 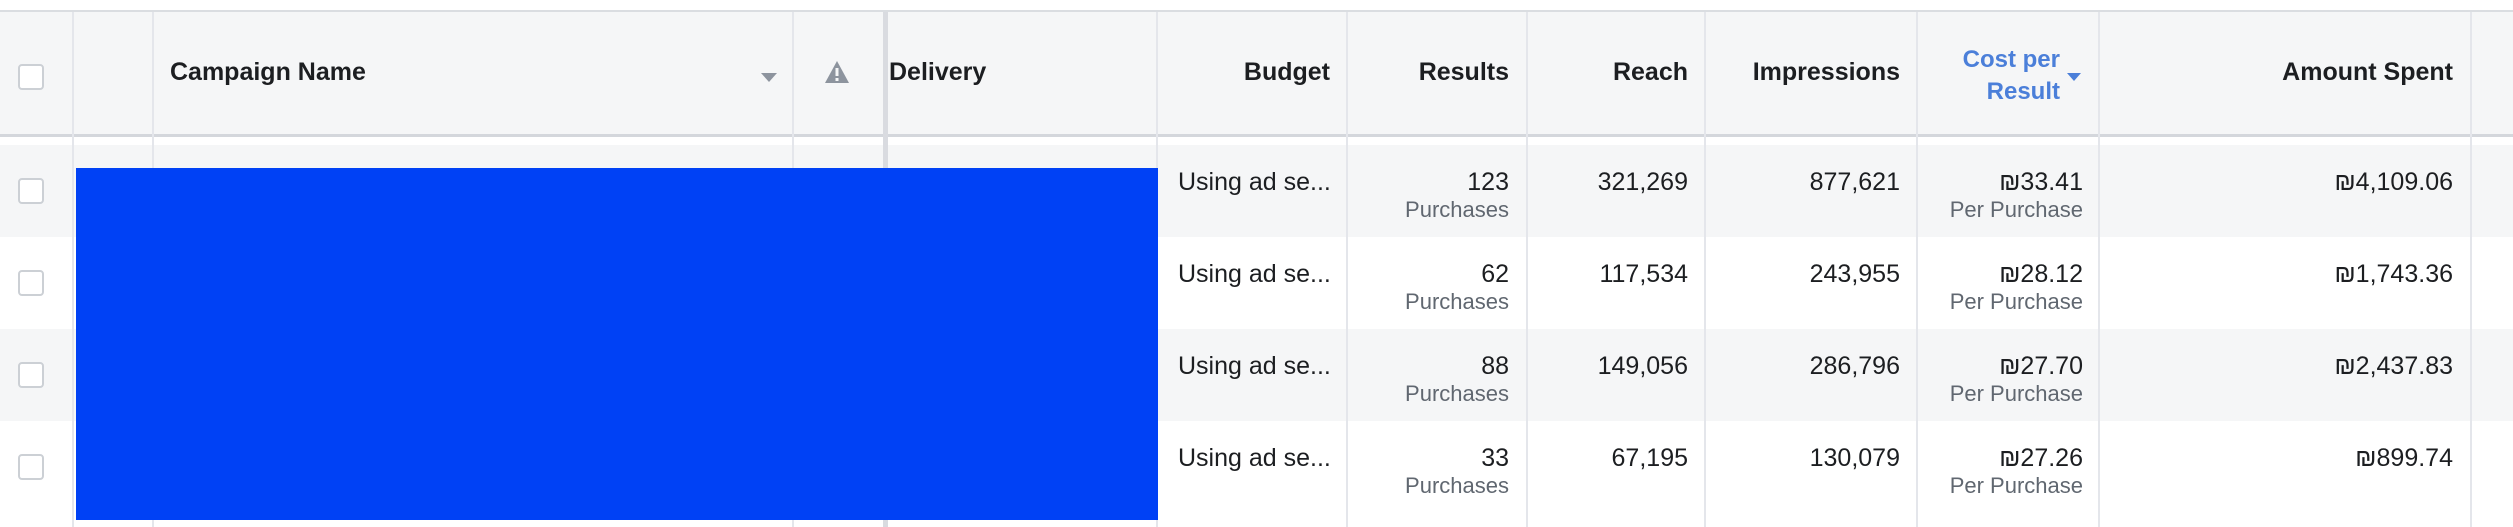 What do you see at coordinates (1826, 72) in the screenshot?
I see `impressions-header: Impressions` at bounding box center [1826, 72].